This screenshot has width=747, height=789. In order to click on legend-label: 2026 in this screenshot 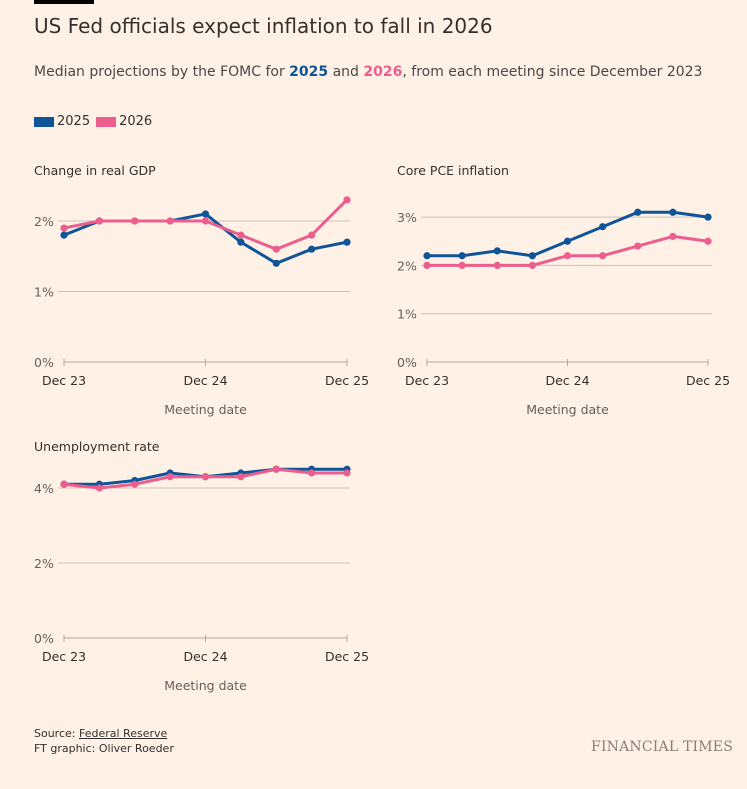, I will do `click(136, 121)`.